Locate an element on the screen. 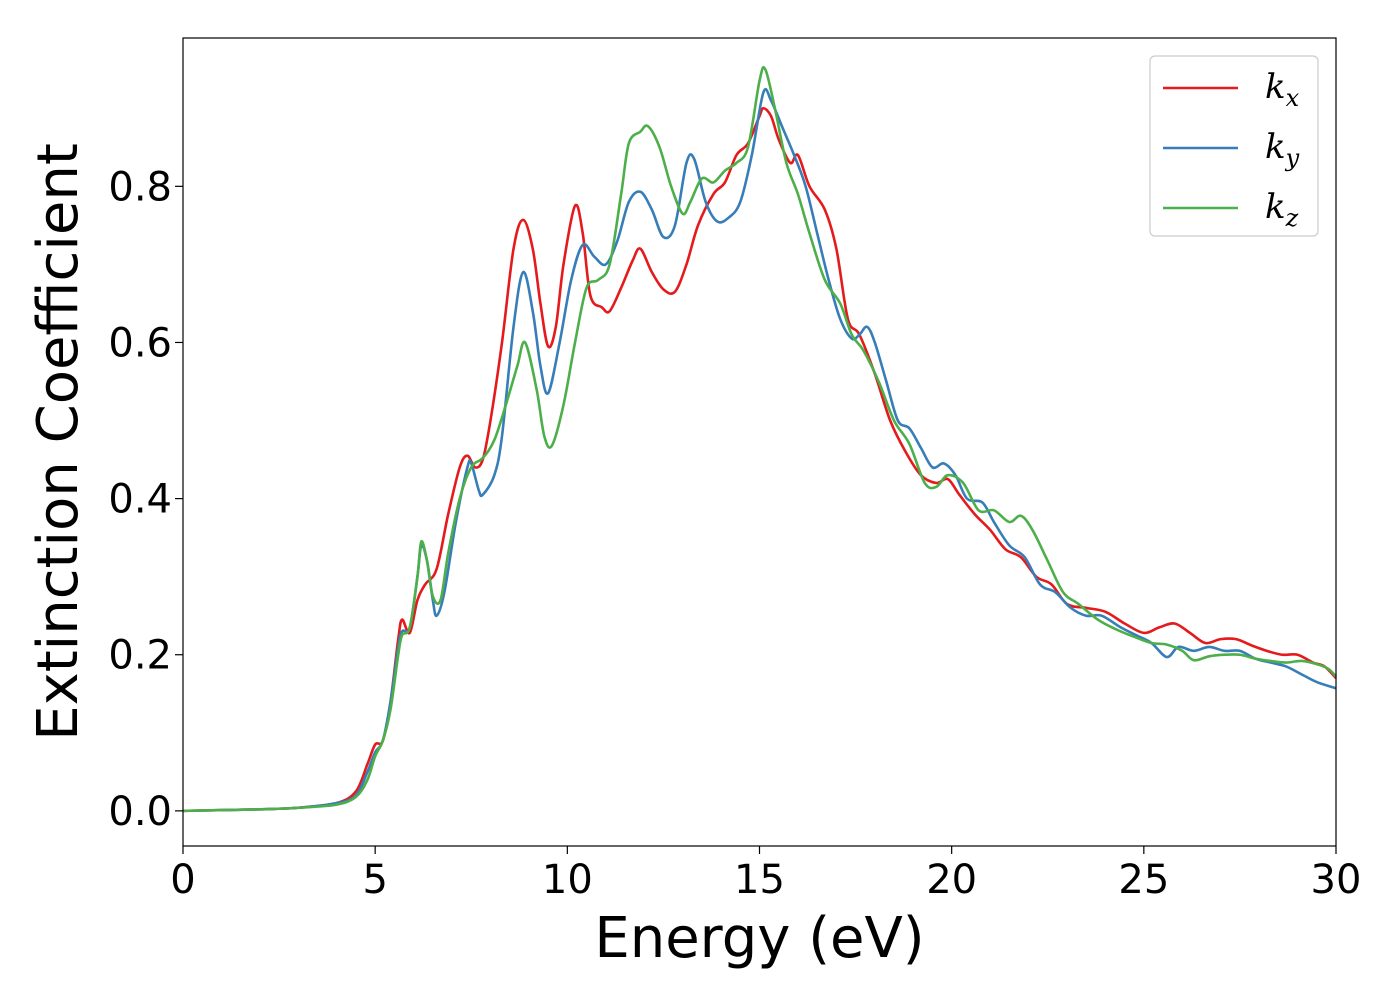  x-tick-label: 5 is located at coordinates (374, 880).